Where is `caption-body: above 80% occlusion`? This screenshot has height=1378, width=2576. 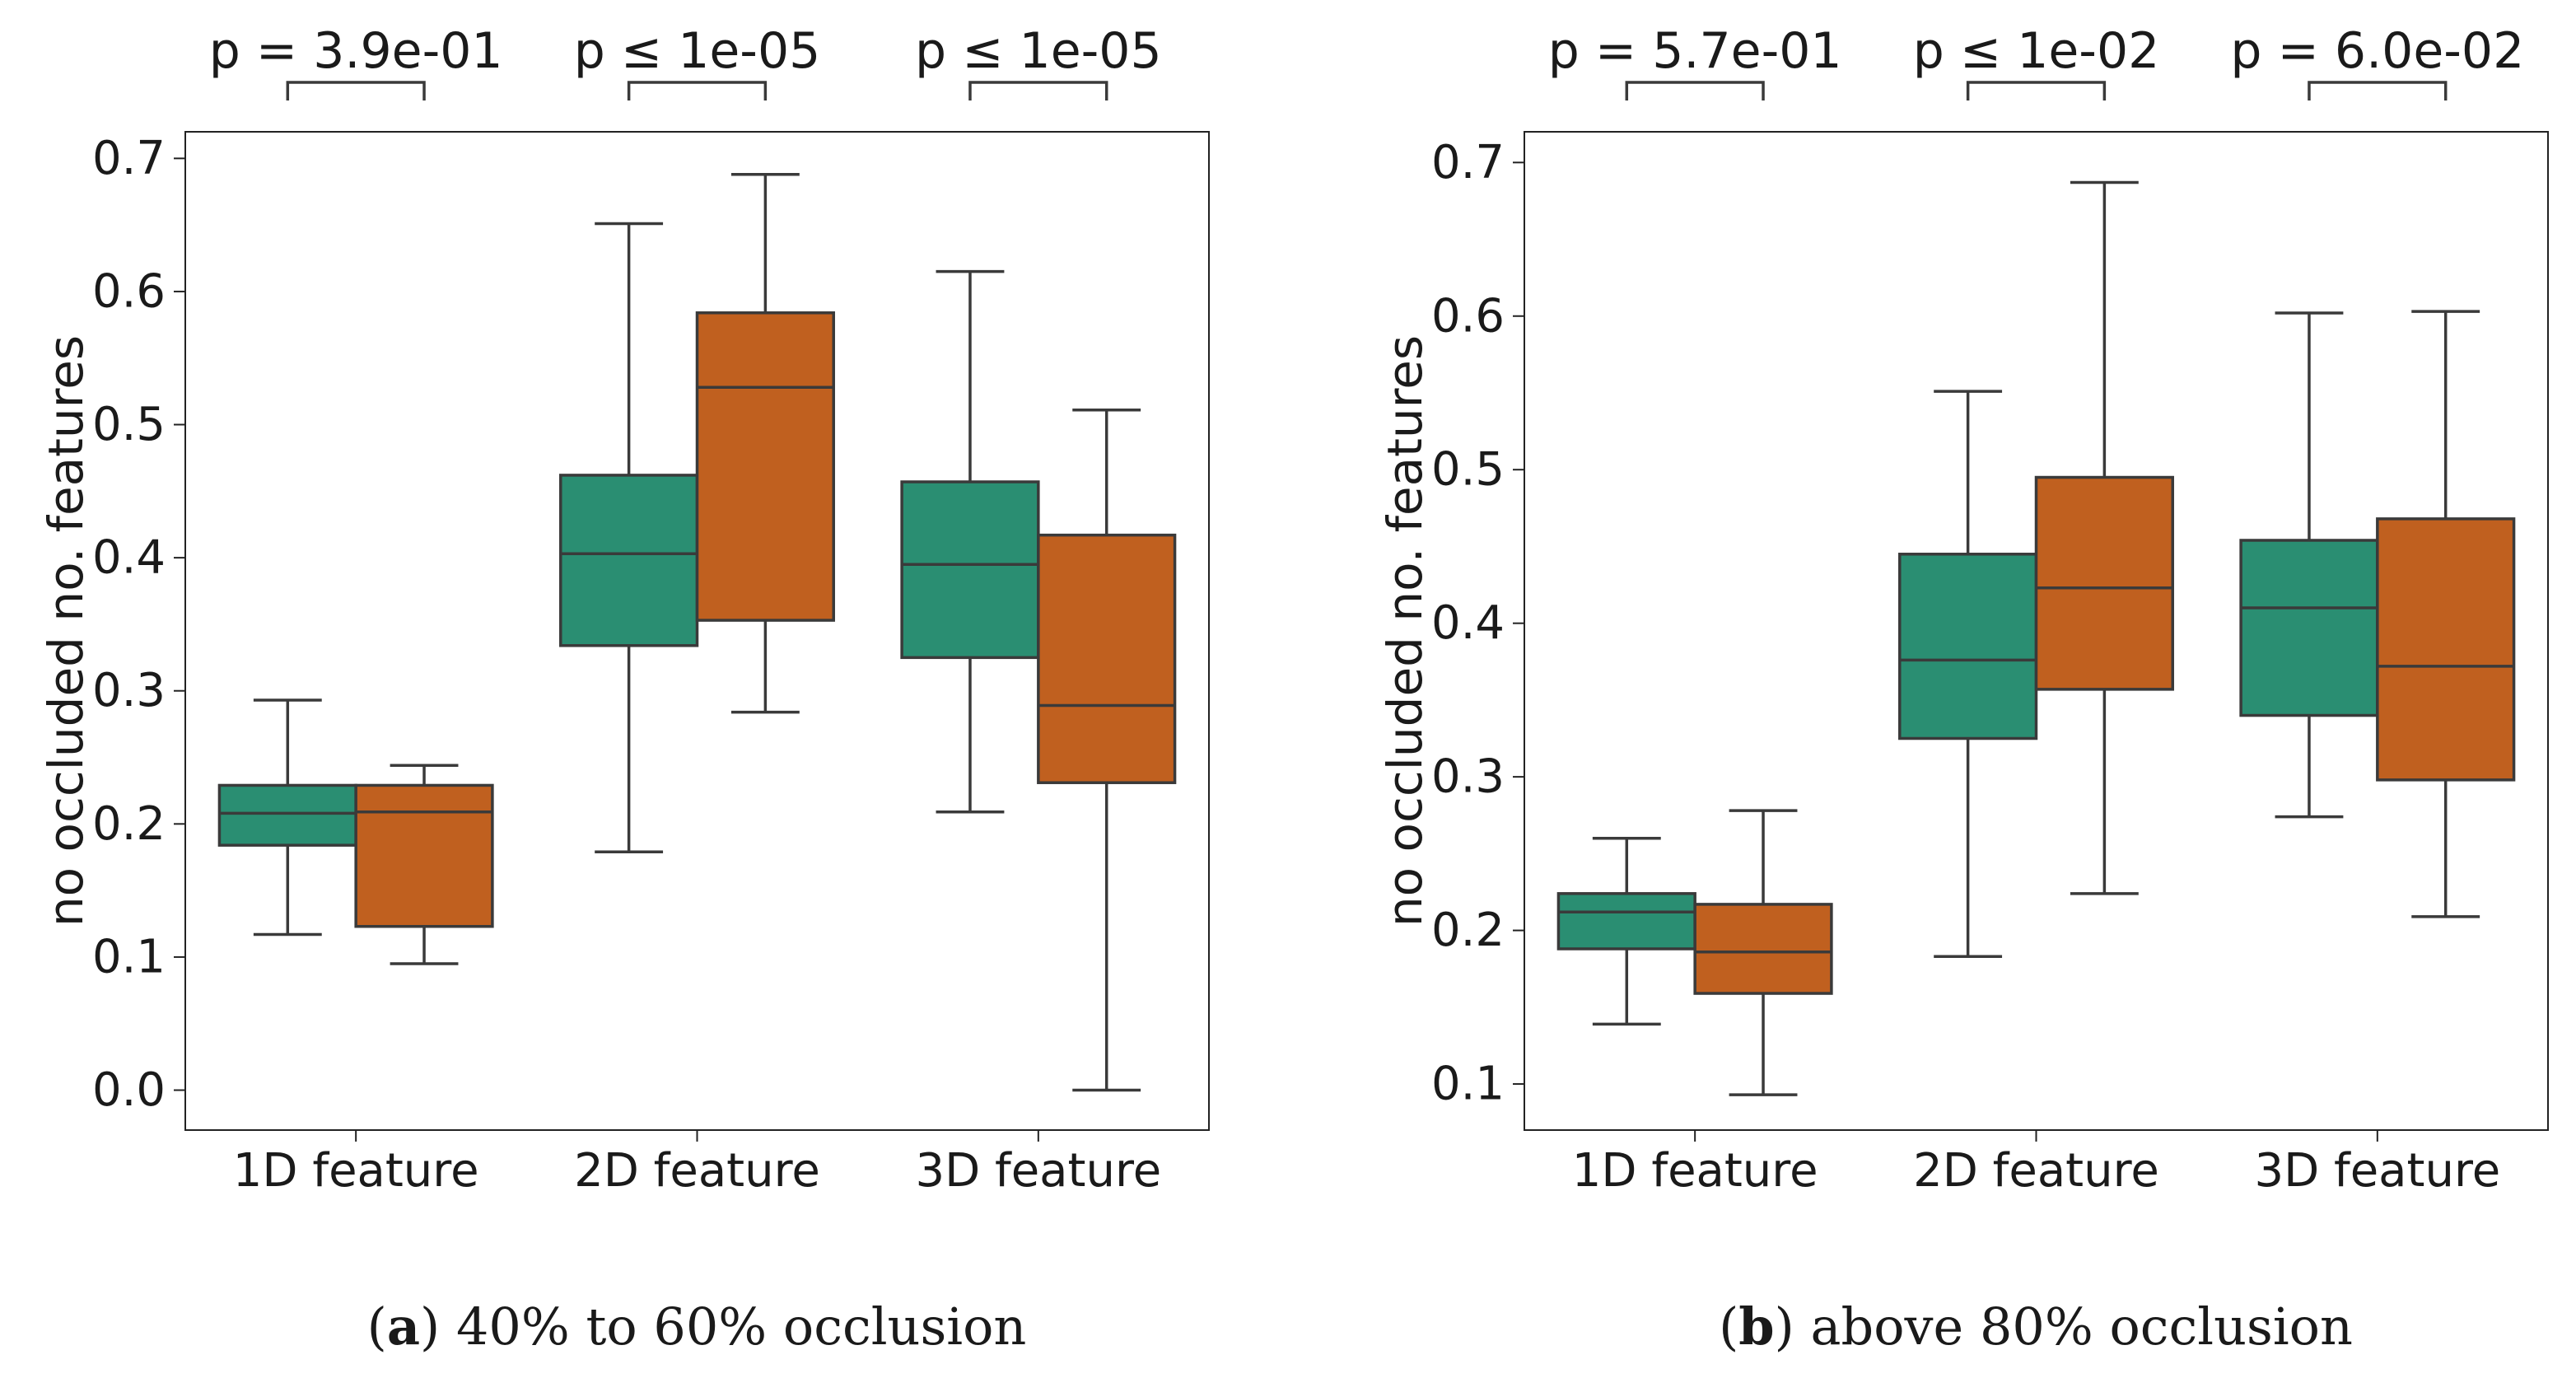
caption-body: above 80% occlusion is located at coordinates (2082, 1326).